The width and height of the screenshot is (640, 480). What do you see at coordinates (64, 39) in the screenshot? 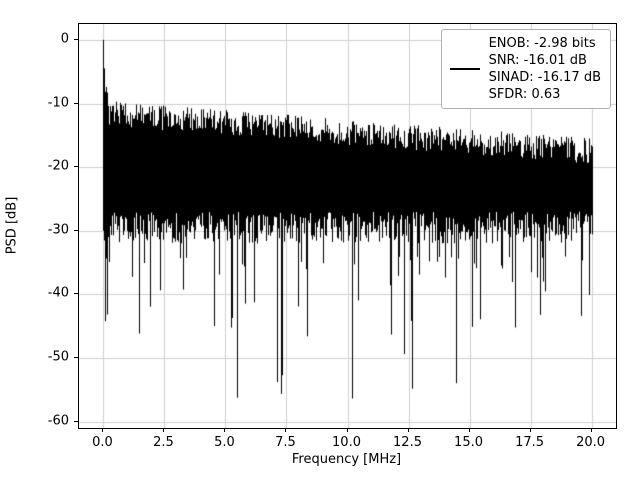
I see `y-tick-label: 0` at bounding box center [64, 39].